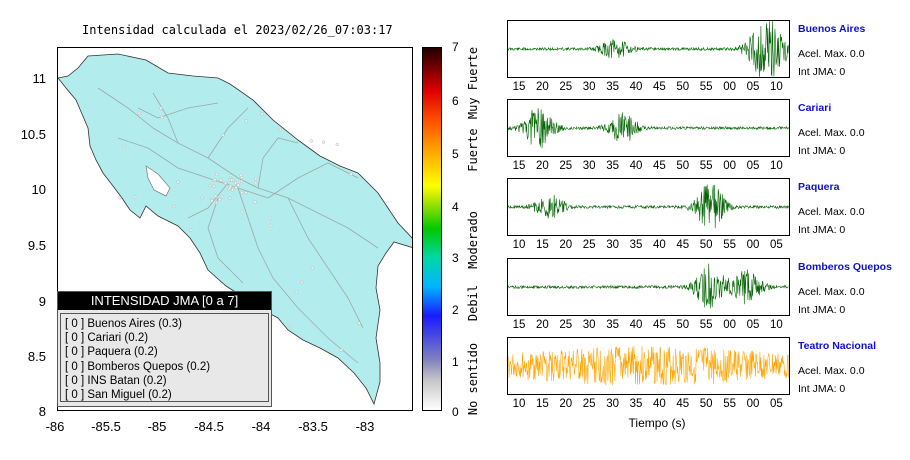 This screenshot has height=460, width=910. What do you see at coordinates (542, 325) in the screenshot?
I see `time-tick: 20` at bounding box center [542, 325].